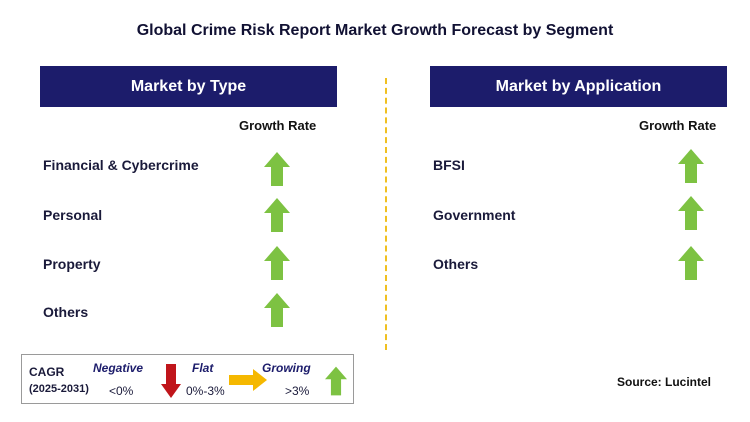 This screenshot has height=422, width=750. Describe the element at coordinates (456, 264) in the screenshot. I see `application-item-label: Others` at that location.